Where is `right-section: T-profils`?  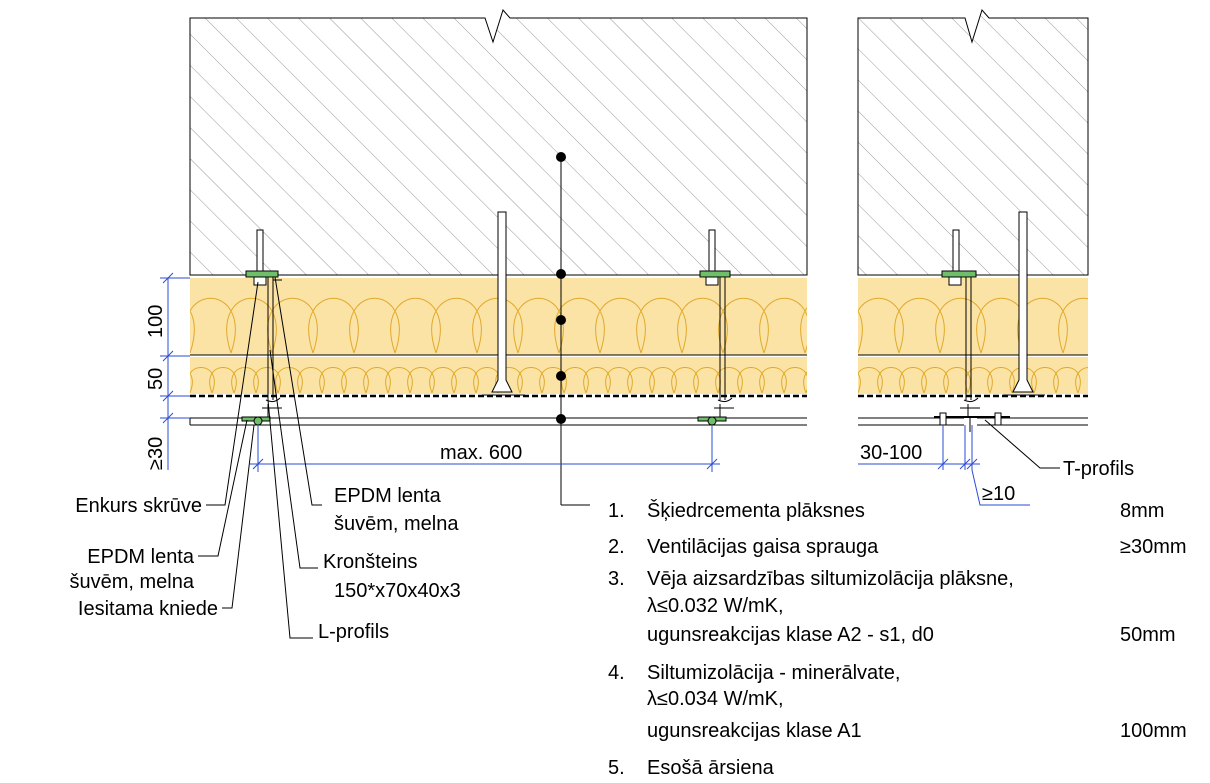
right-section: T-profils is located at coordinates (995, 244).